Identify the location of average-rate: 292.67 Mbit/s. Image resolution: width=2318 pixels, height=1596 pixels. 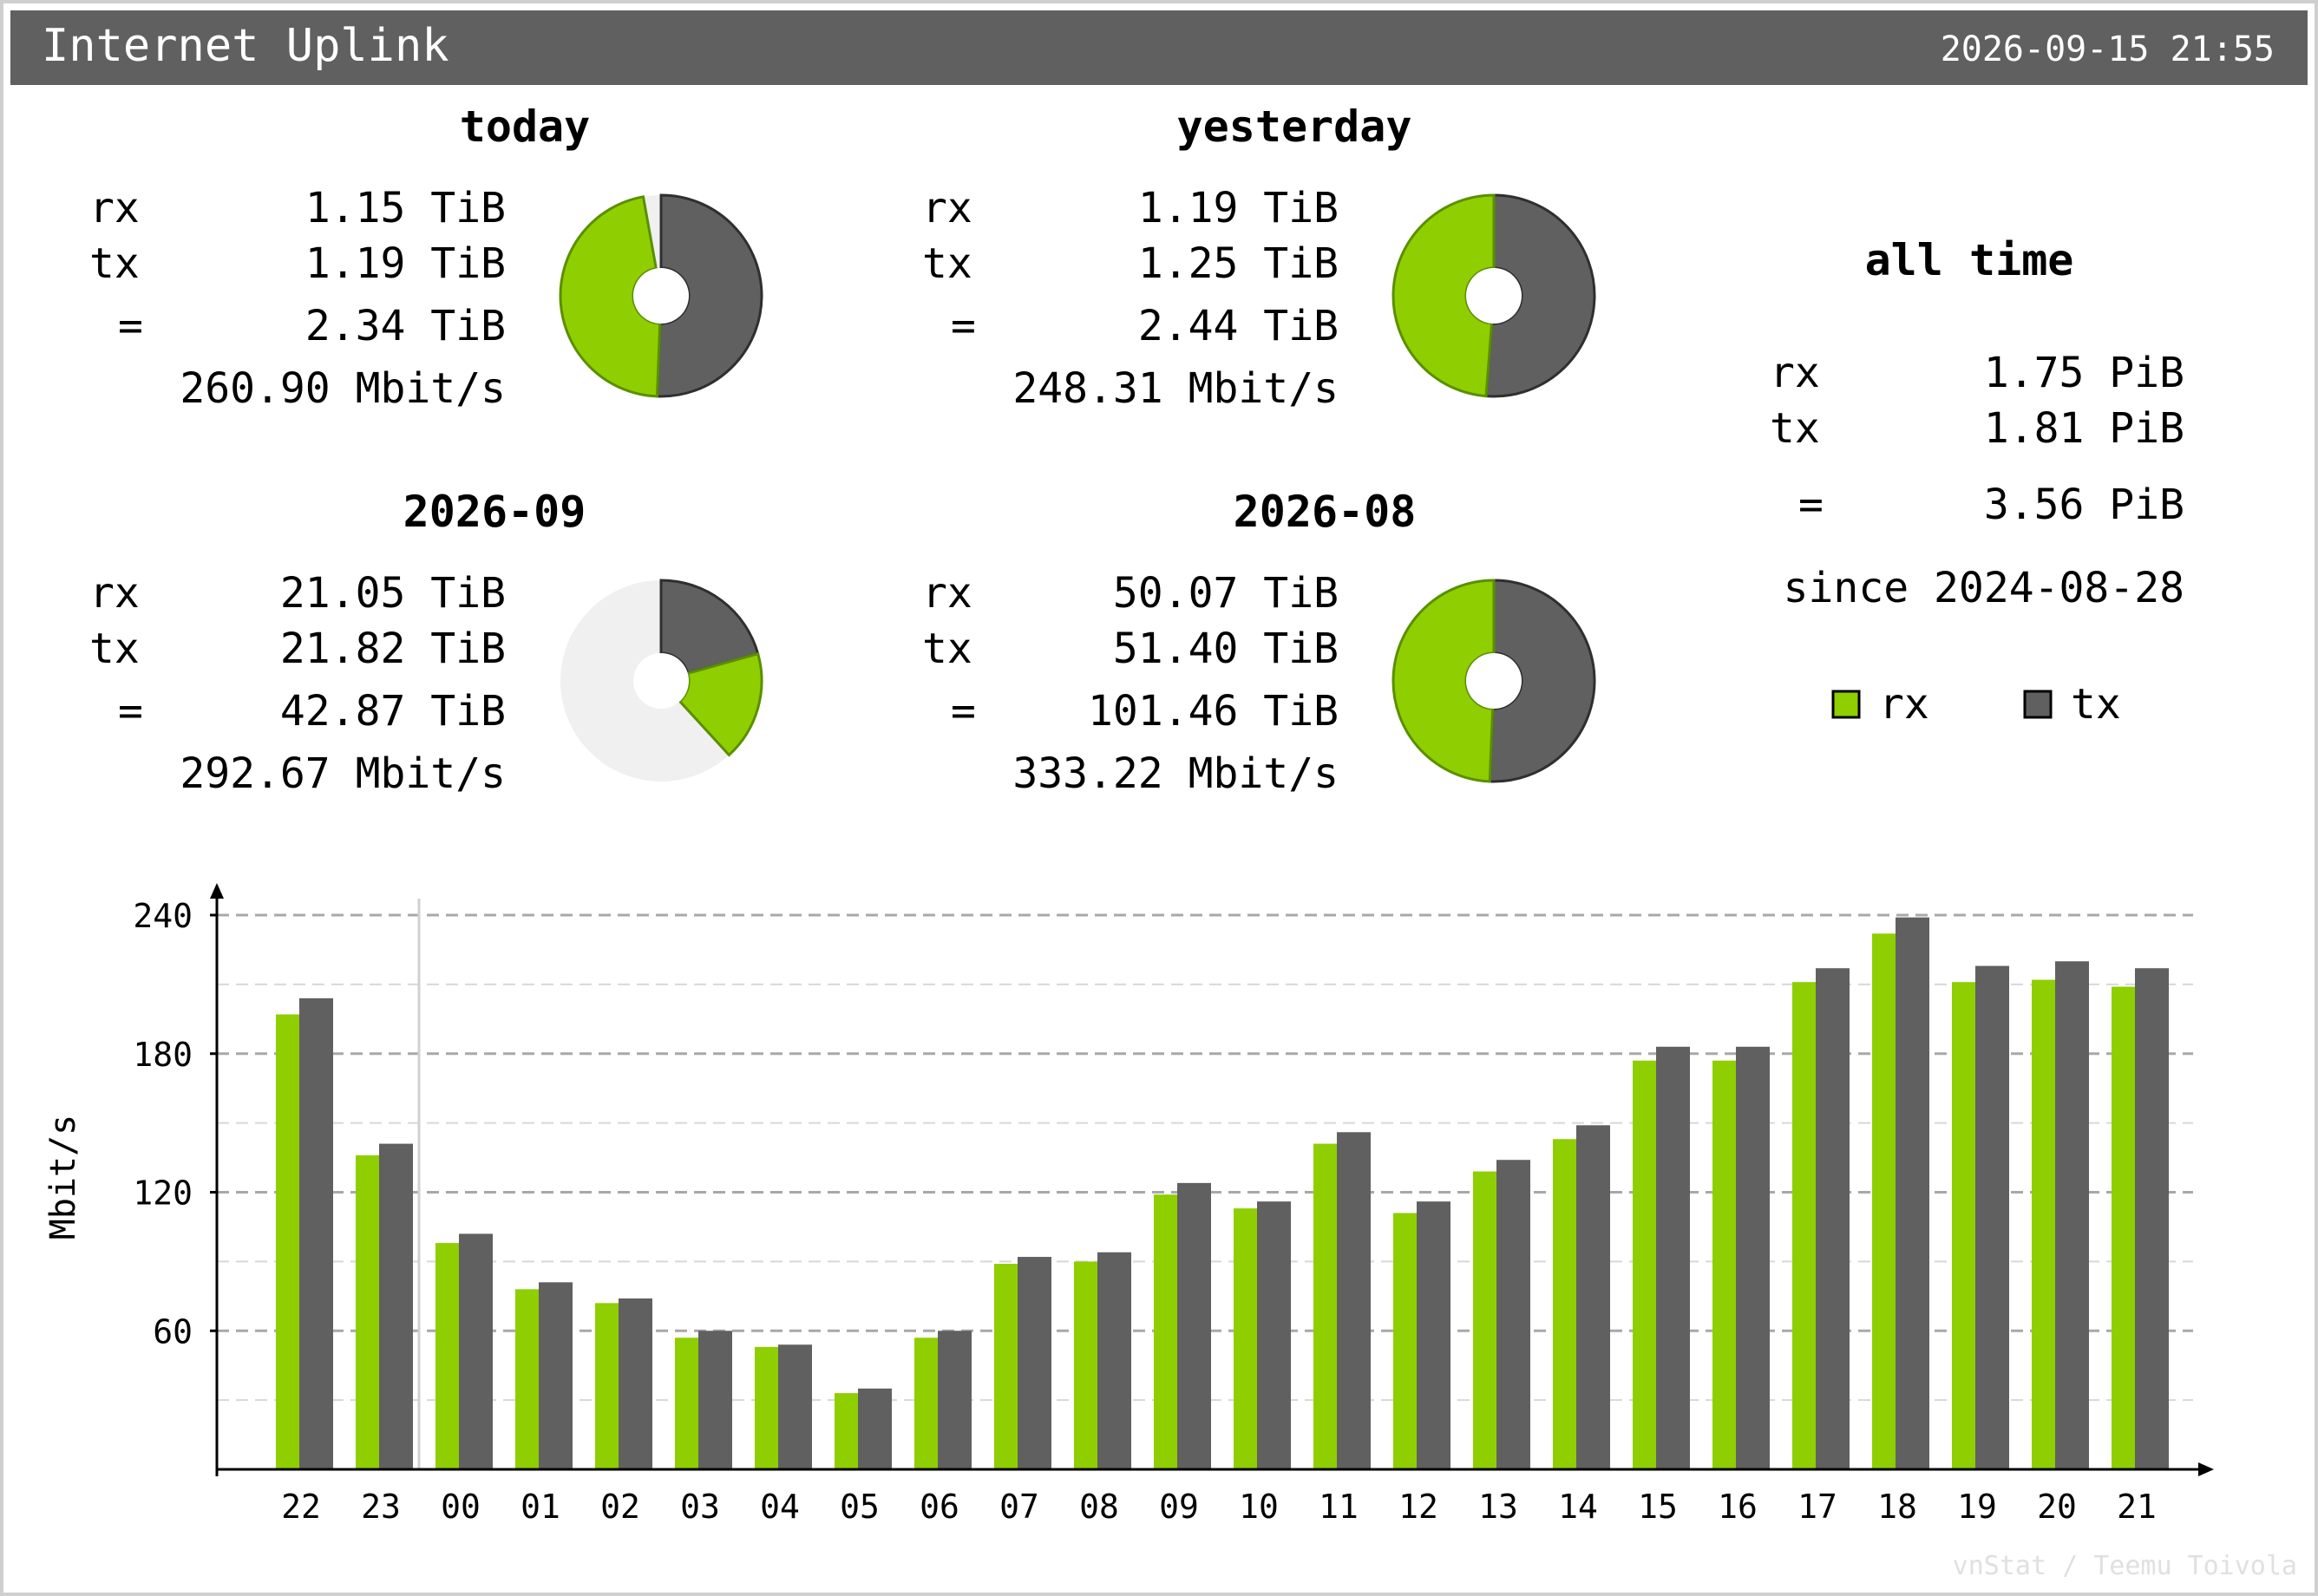
(343, 773).